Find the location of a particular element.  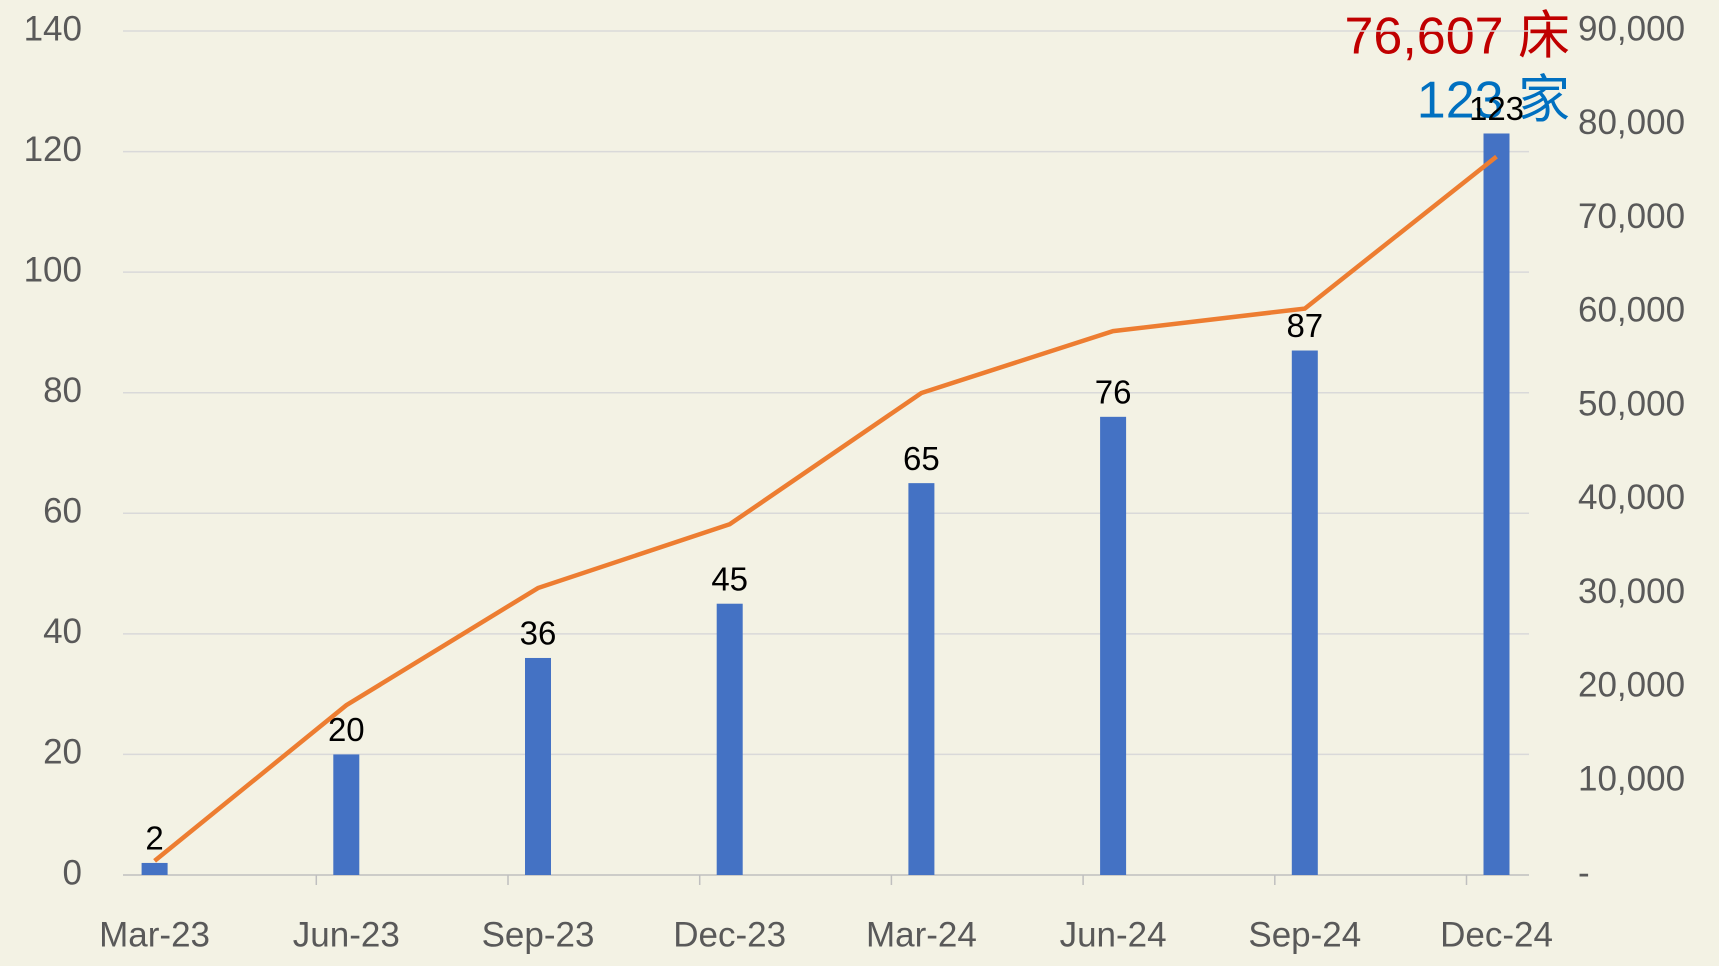

x-tick-label: Jun-24 is located at coordinates (1113, 934).